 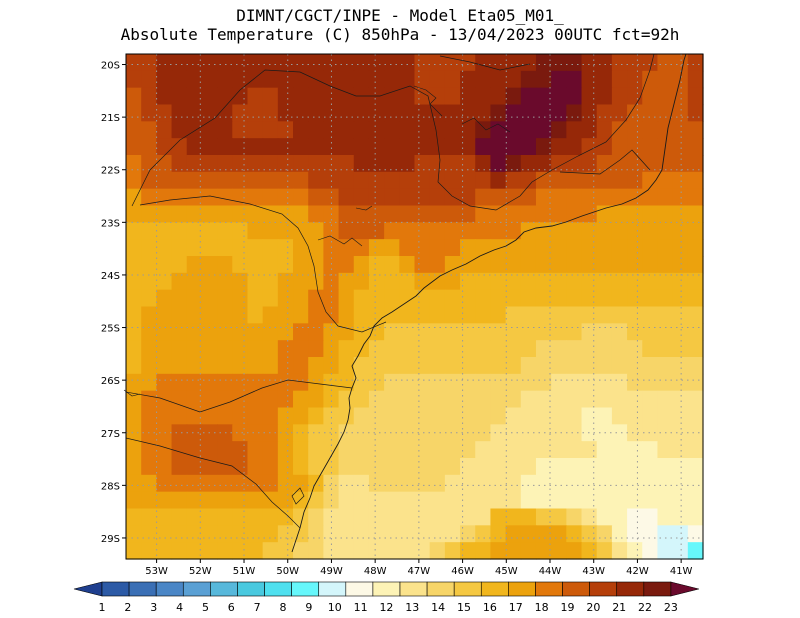 I want to click on colorbar-label: 18, so click(x=542, y=607).